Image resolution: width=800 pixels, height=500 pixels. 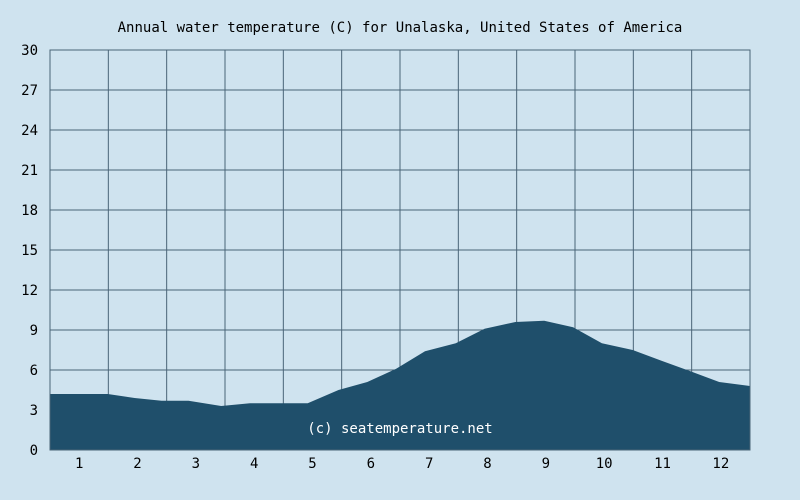 What do you see at coordinates (371, 464) in the screenshot?
I see `x-tick-label: 6` at bounding box center [371, 464].